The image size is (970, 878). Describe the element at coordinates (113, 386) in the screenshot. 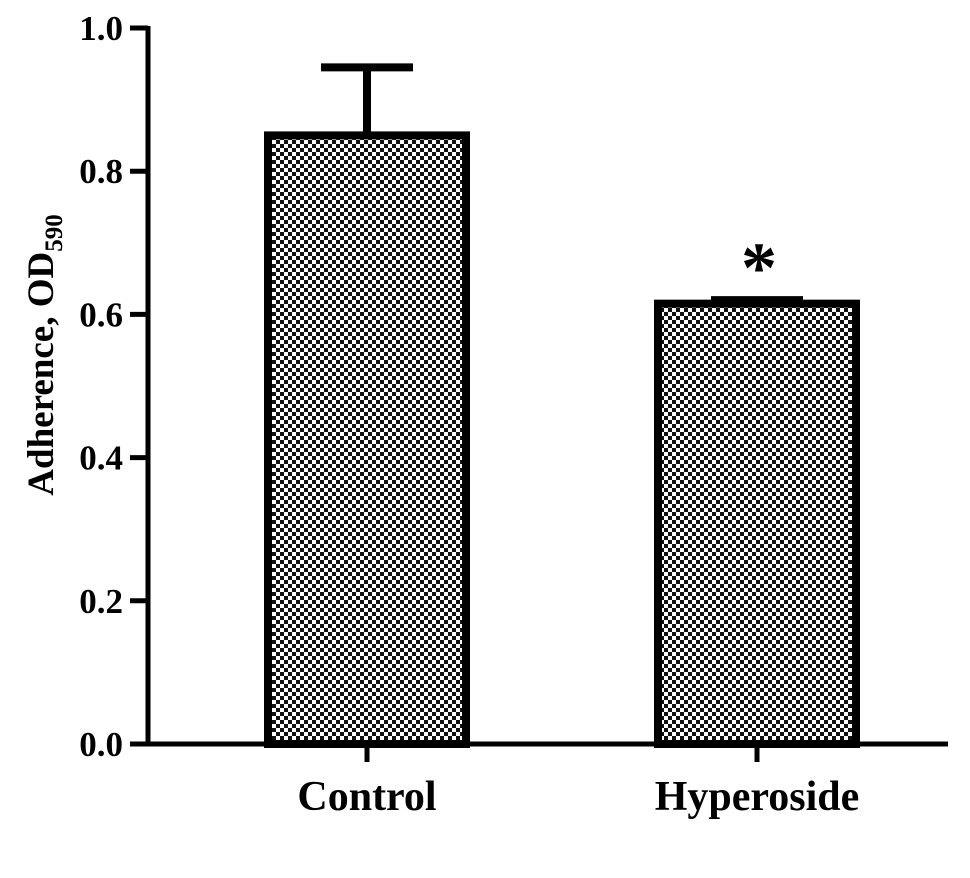

I see `y-ticks: 0.0 0.2 0.4 0.6 0.8 1.0` at that location.